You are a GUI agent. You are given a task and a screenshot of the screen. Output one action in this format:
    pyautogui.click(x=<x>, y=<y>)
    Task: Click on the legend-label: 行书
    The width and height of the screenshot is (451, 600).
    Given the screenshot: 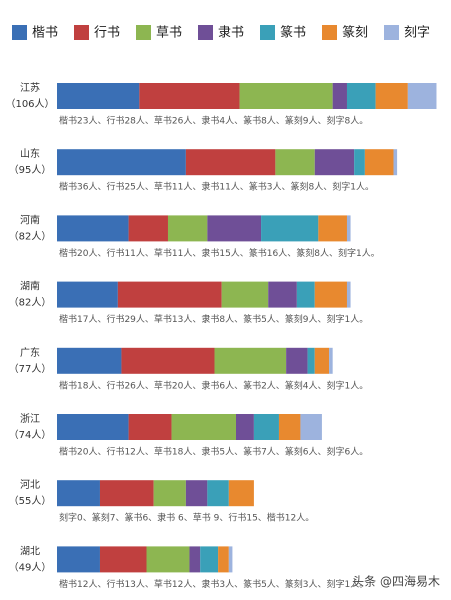 What is the action you would take?
    pyautogui.click(x=107, y=33)
    